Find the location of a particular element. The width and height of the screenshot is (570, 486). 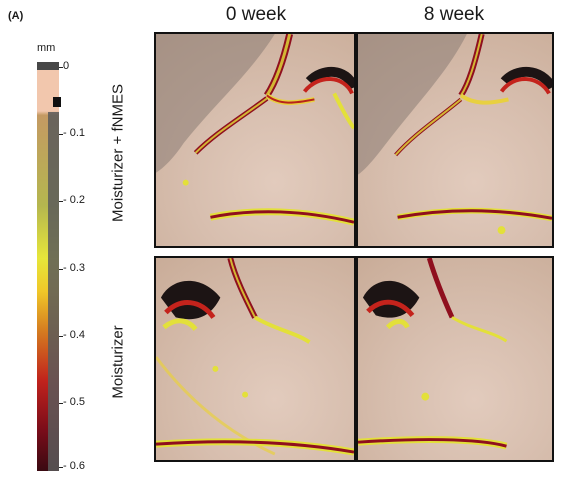

colorbar-tick-0: 0 is located at coordinates (66, 66).